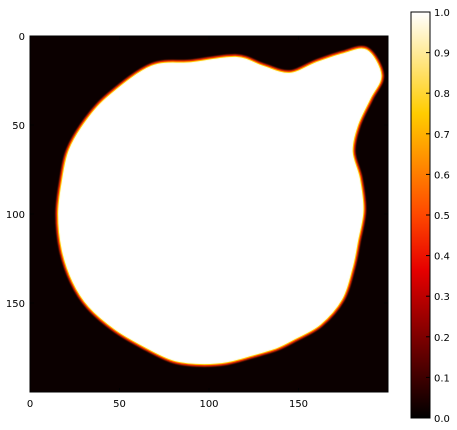  Describe the element at coordinates (442, 419) in the screenshot. I see `colorbar-tick-label: 0.0` at that location.